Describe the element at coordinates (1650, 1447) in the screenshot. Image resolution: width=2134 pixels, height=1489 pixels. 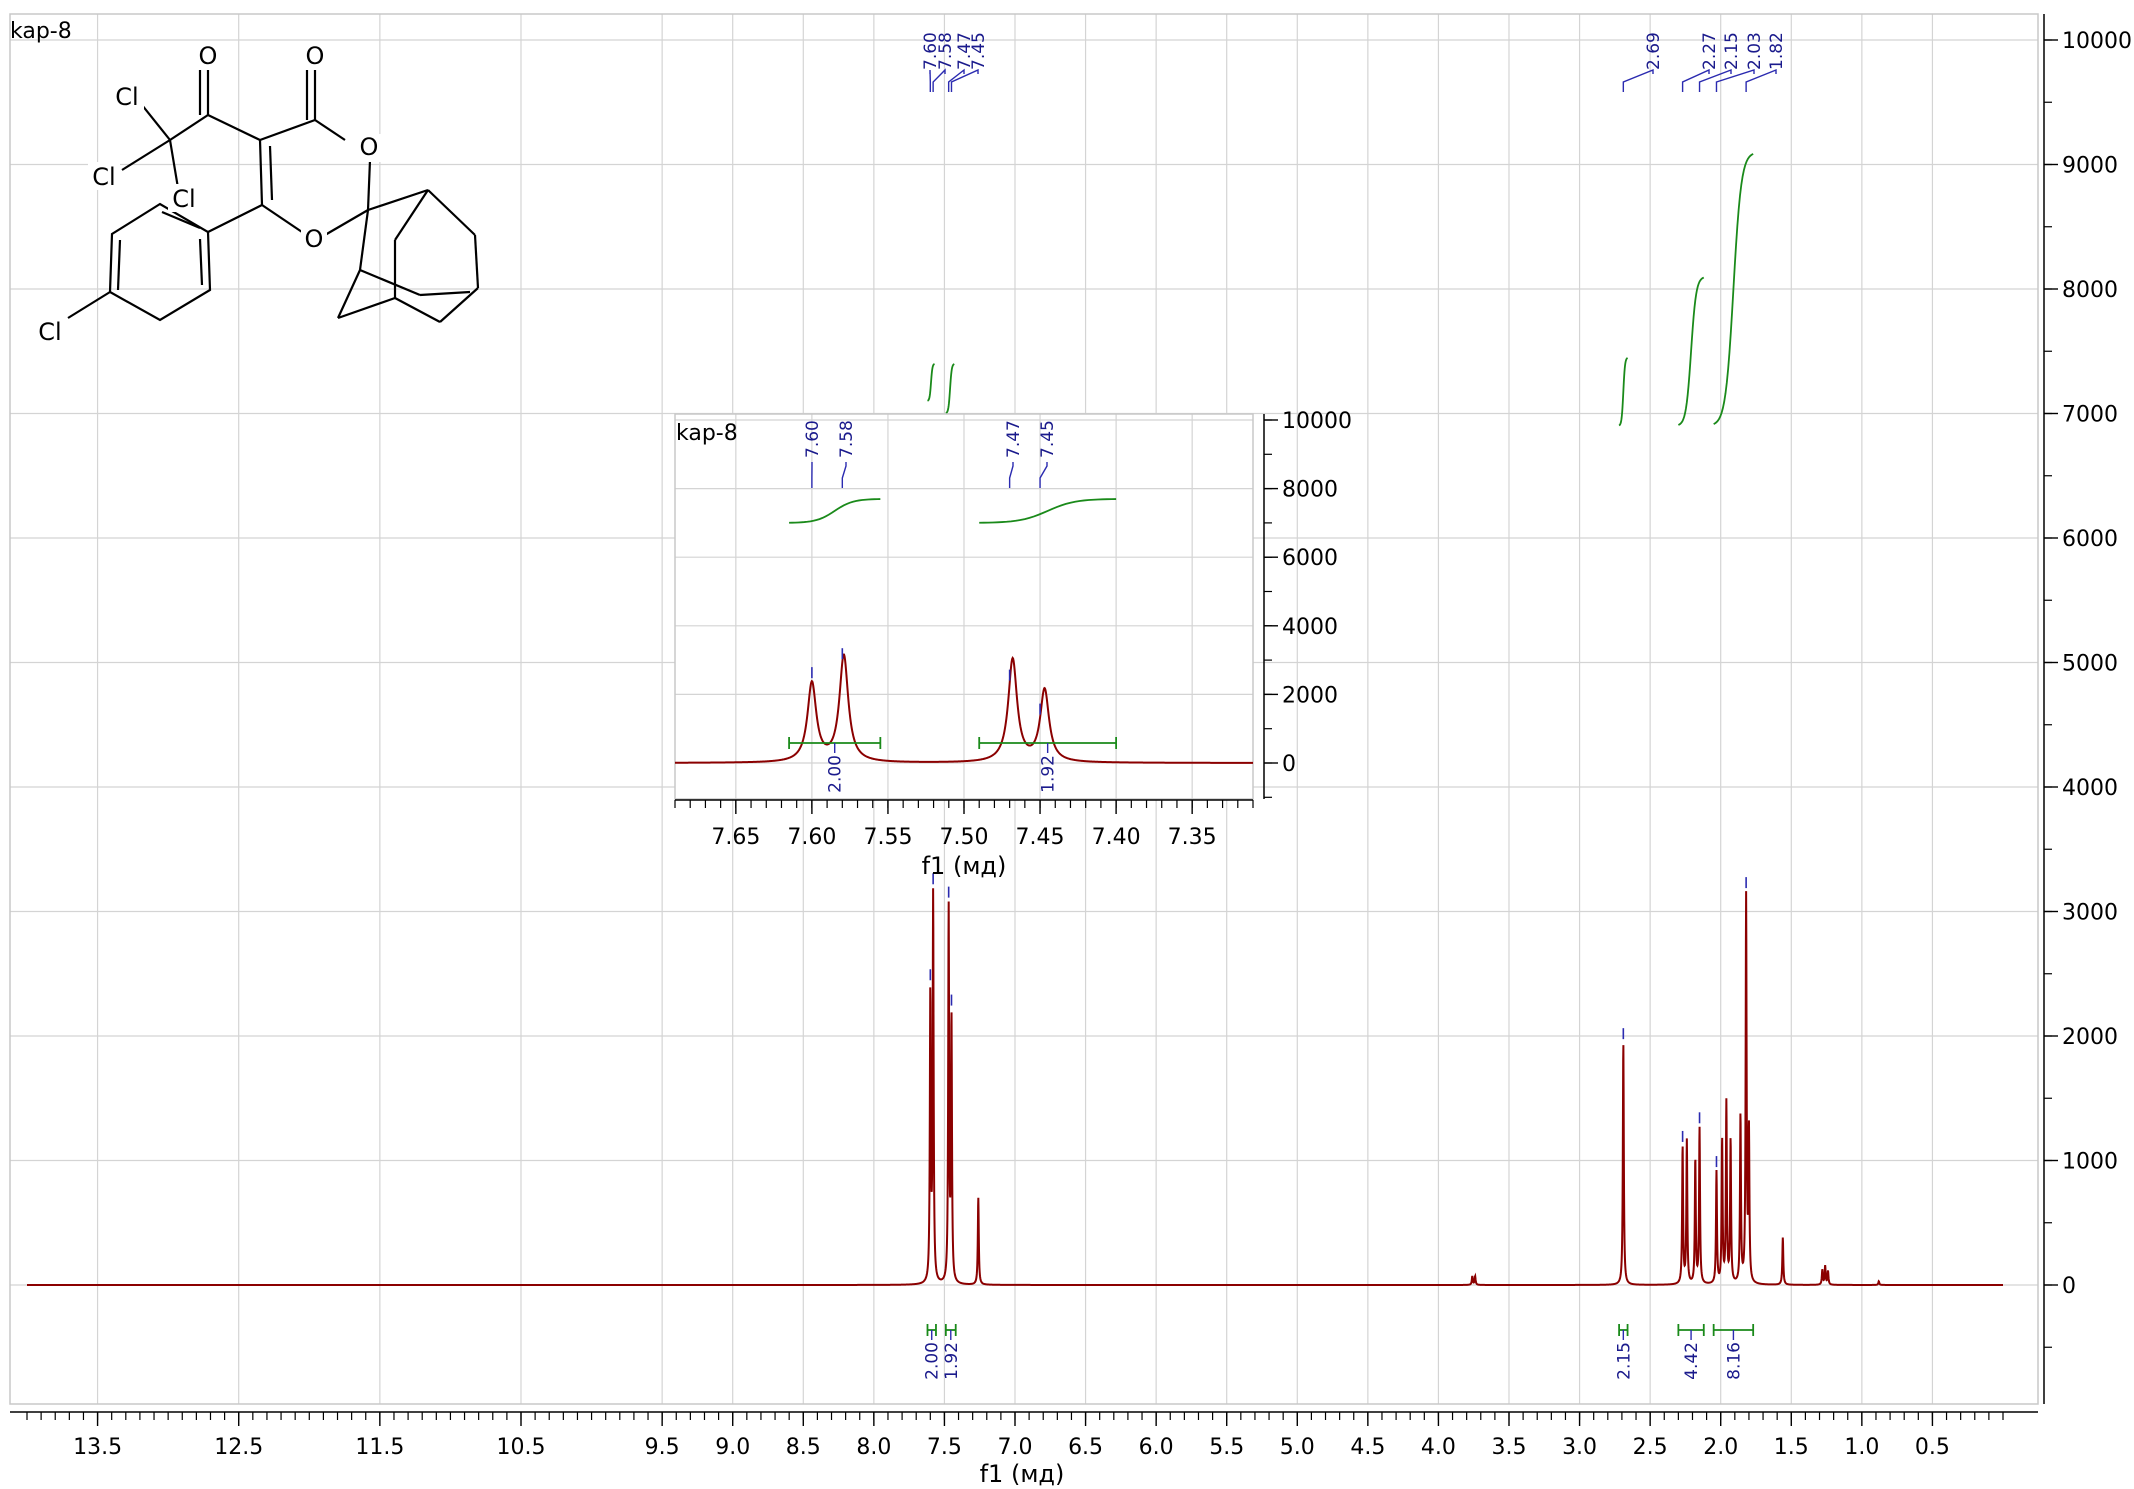
I see `x-tick-label: 2.5` at that location.